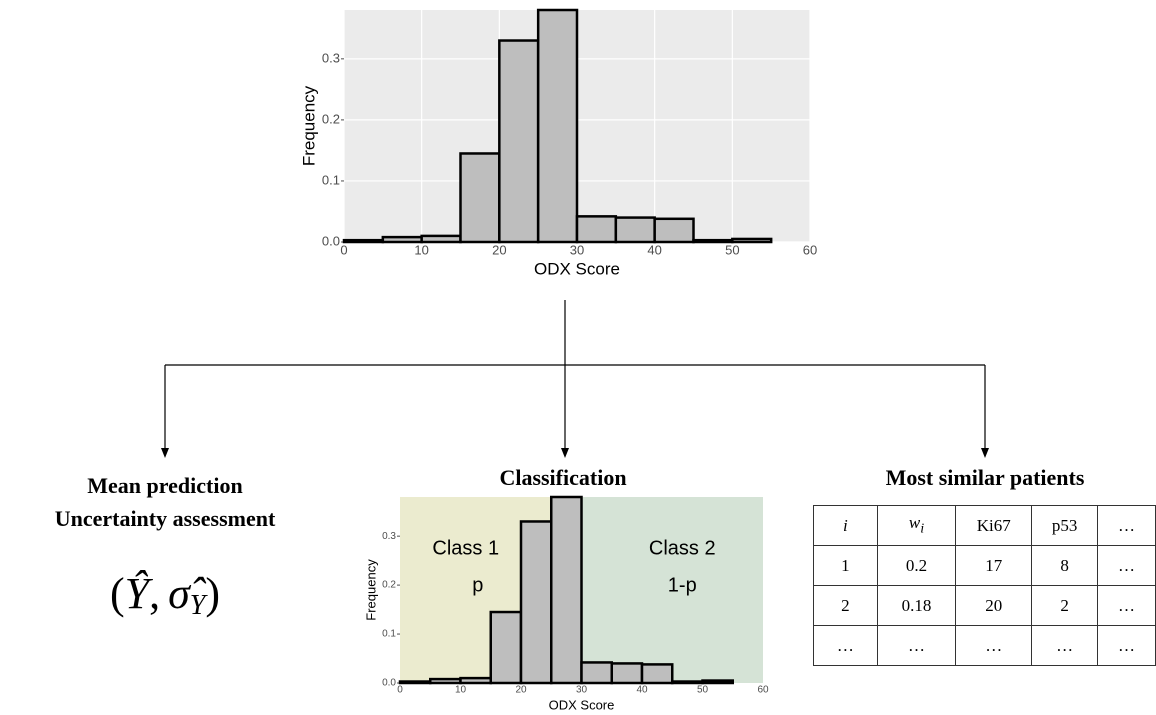 Image resolution: width=1156 pixels, height=715 pixels. Describe the element at coordinates (916, 605) in the screenshot. I see `table-cell: 0.18` at that location.